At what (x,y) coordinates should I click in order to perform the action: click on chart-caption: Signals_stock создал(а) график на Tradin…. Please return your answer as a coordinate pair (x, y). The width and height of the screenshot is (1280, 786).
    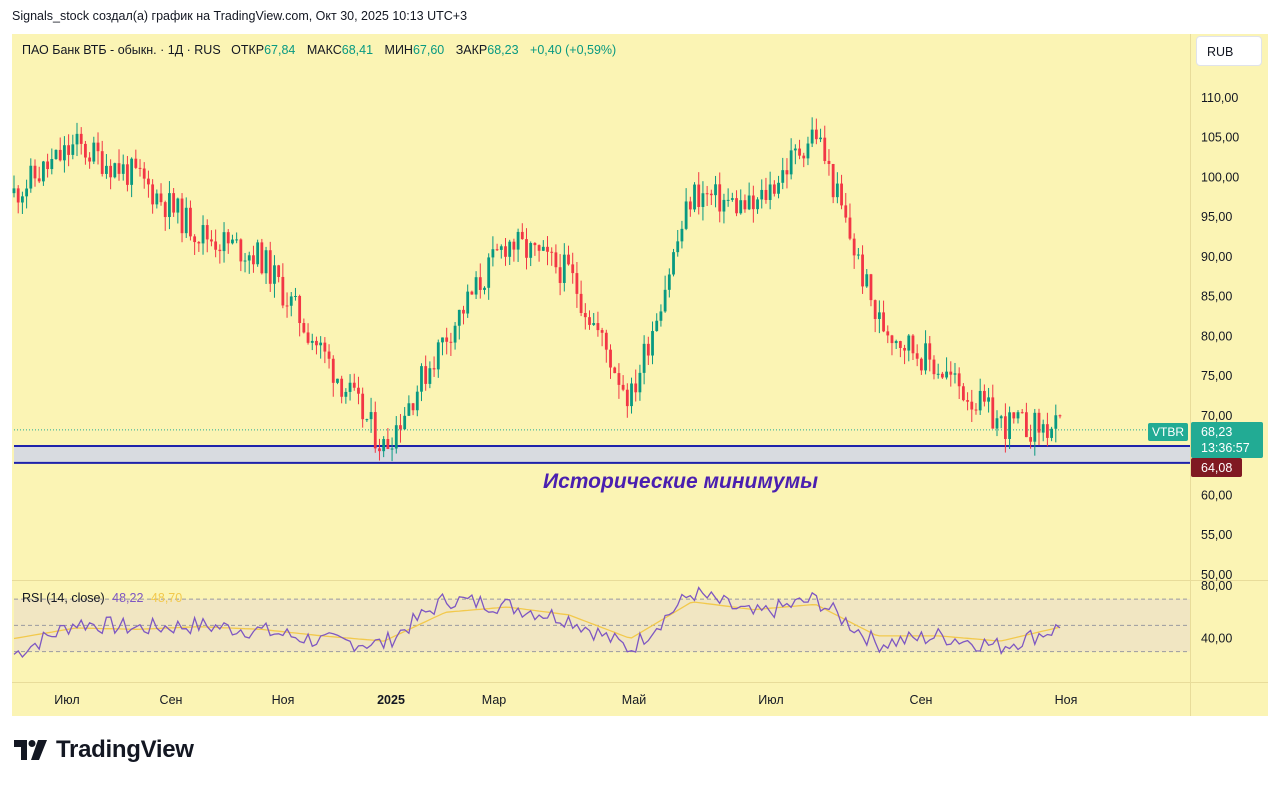
    Looking at the image, I should click on (240, 16).